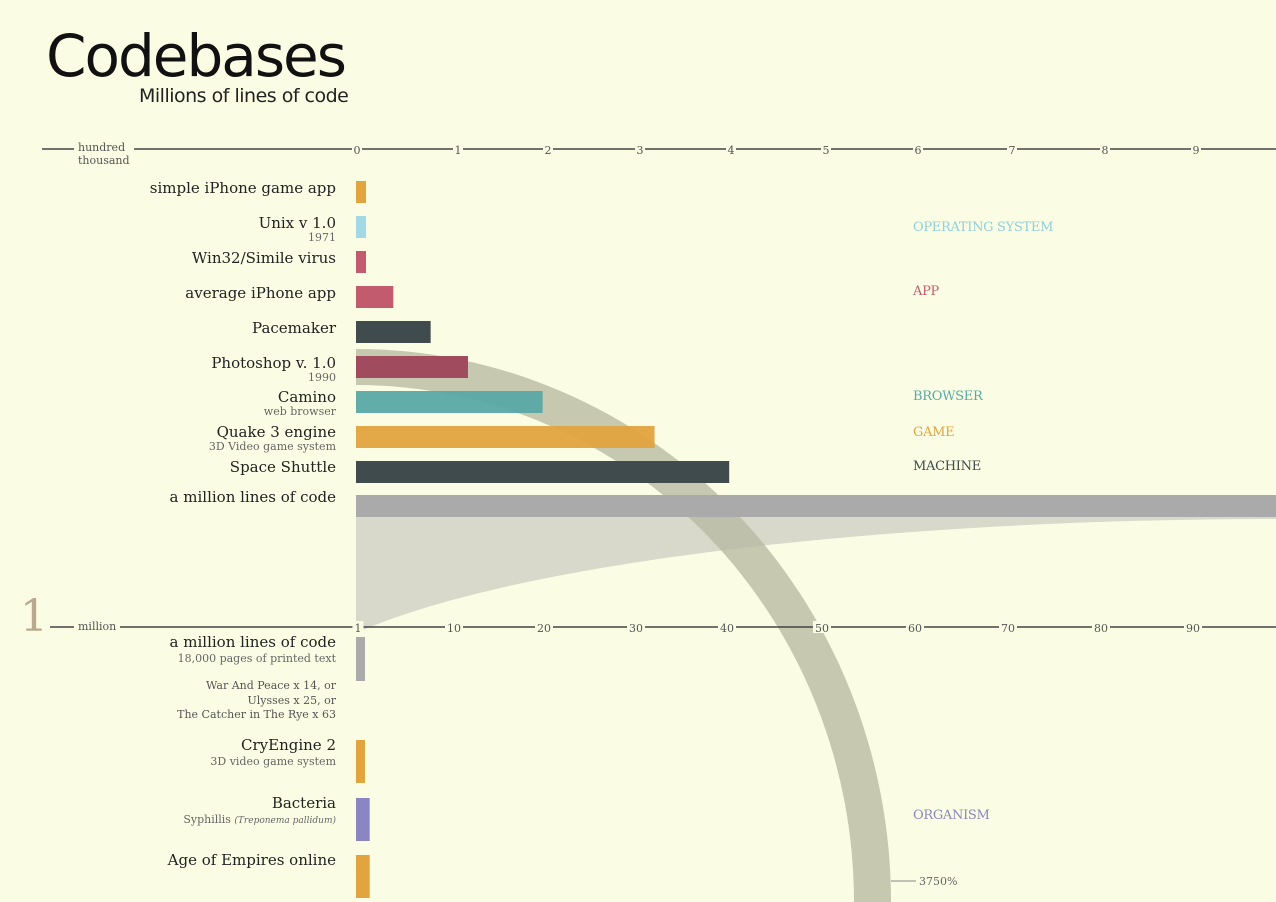 The height and width of the screenshot is (902, 1276). Describe the element at coordinates (259, 811) in the screenshot. I see `row-label: Bacteria Syphillis (Treponema pallidum)` at that location.